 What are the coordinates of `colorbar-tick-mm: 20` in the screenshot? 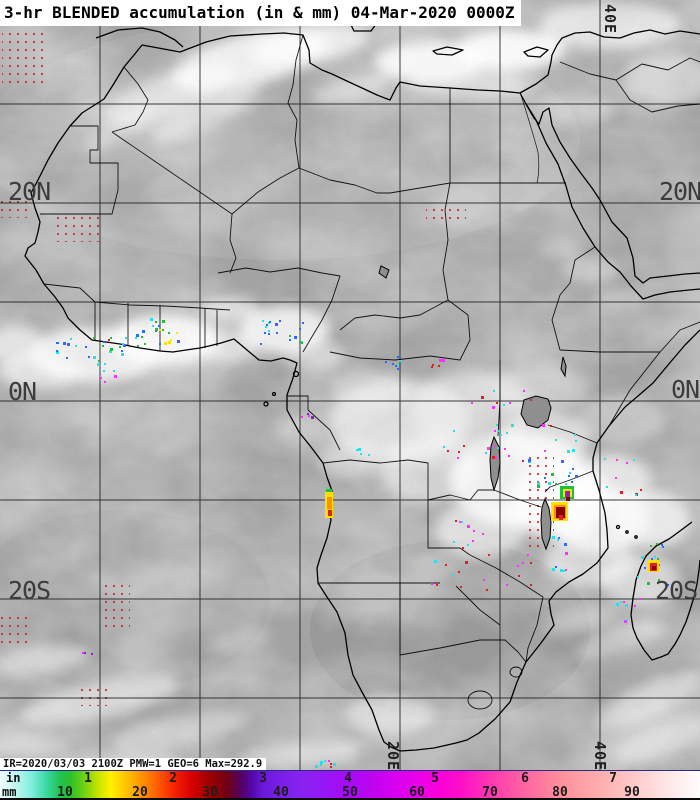 It's located at (140, 792).